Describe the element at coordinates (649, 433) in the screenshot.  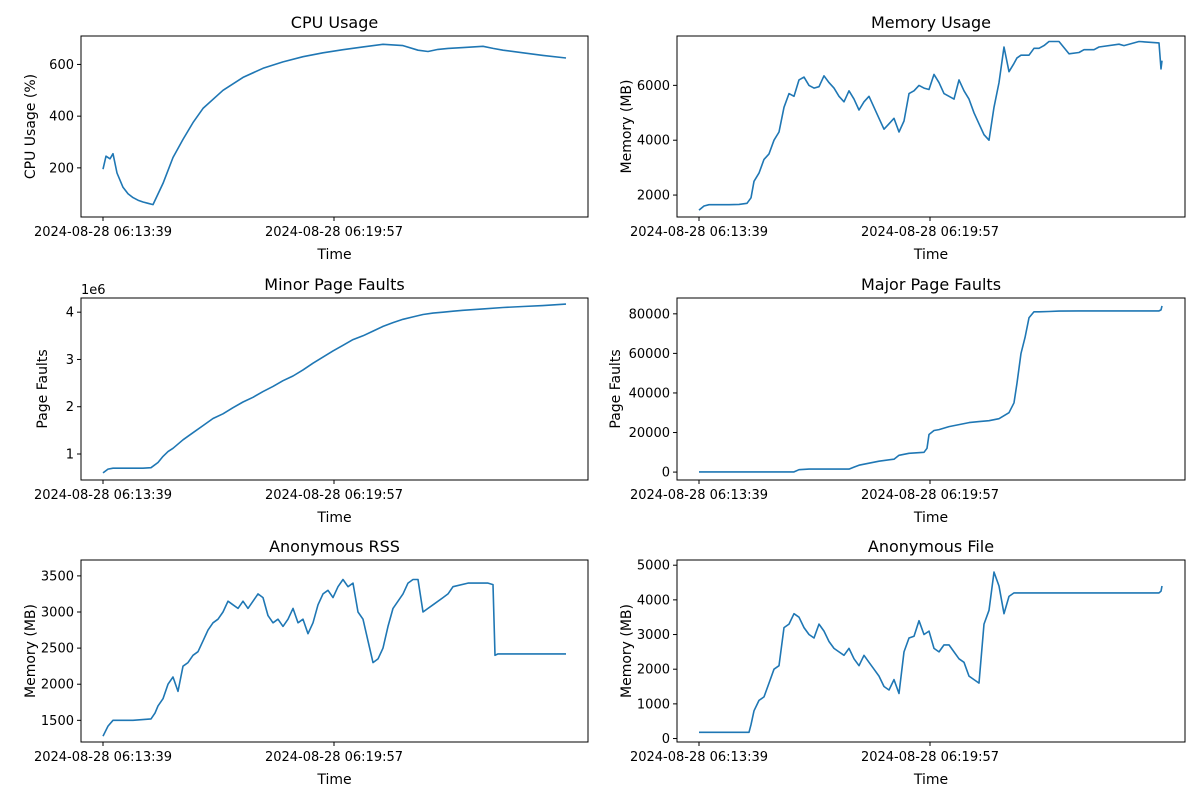
I see `y-tick-label: 20000` at that location.